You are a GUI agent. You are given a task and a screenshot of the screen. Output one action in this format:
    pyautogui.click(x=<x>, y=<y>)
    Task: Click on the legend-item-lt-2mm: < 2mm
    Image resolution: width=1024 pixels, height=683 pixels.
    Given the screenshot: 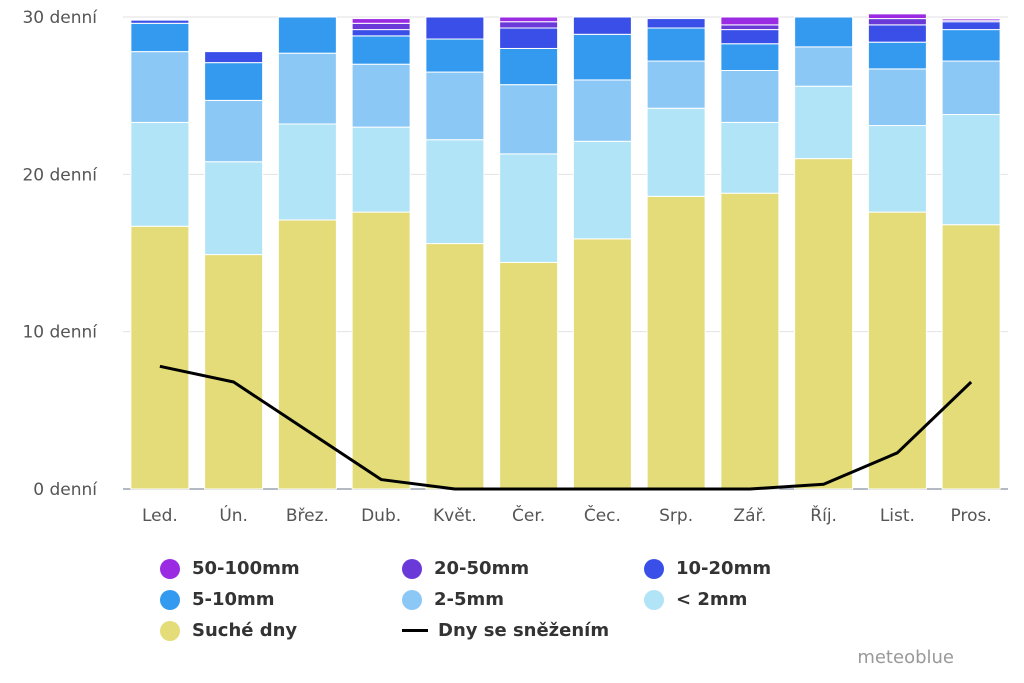 What is the action you would take?
    pyautogui.click(x=744, y=599)
    